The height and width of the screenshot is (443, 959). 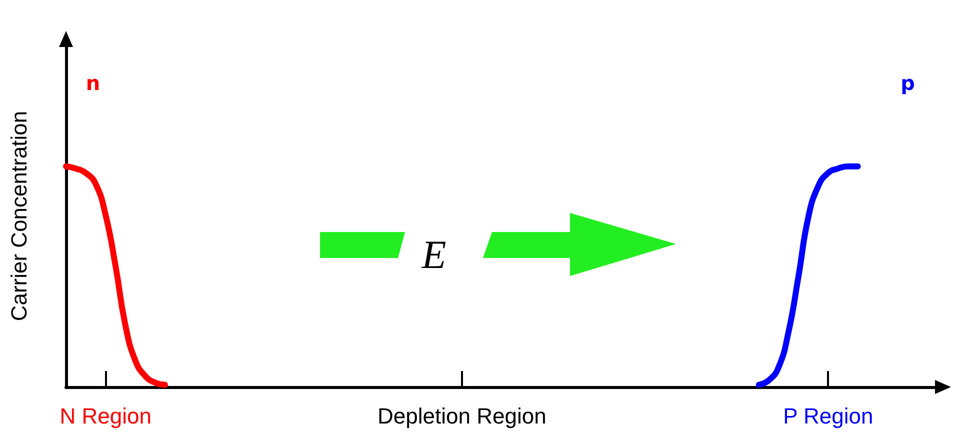 I want to click on x-tick-label: Depletion Region, so click(x=462, y=416).